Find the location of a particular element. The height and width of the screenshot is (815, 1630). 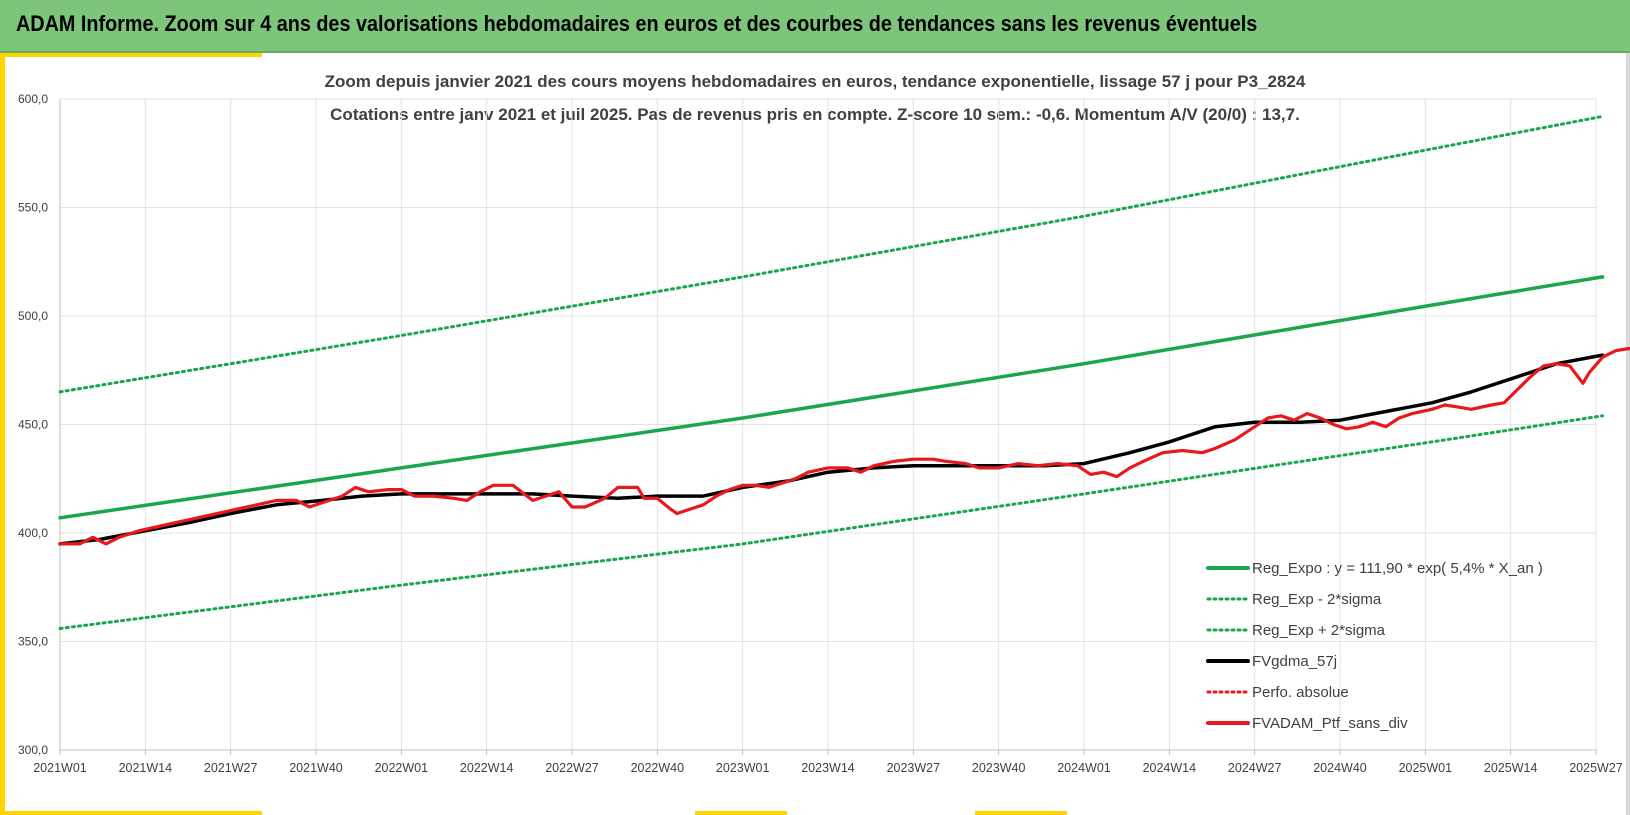

frame-right is located at coordinates (1628, 434).